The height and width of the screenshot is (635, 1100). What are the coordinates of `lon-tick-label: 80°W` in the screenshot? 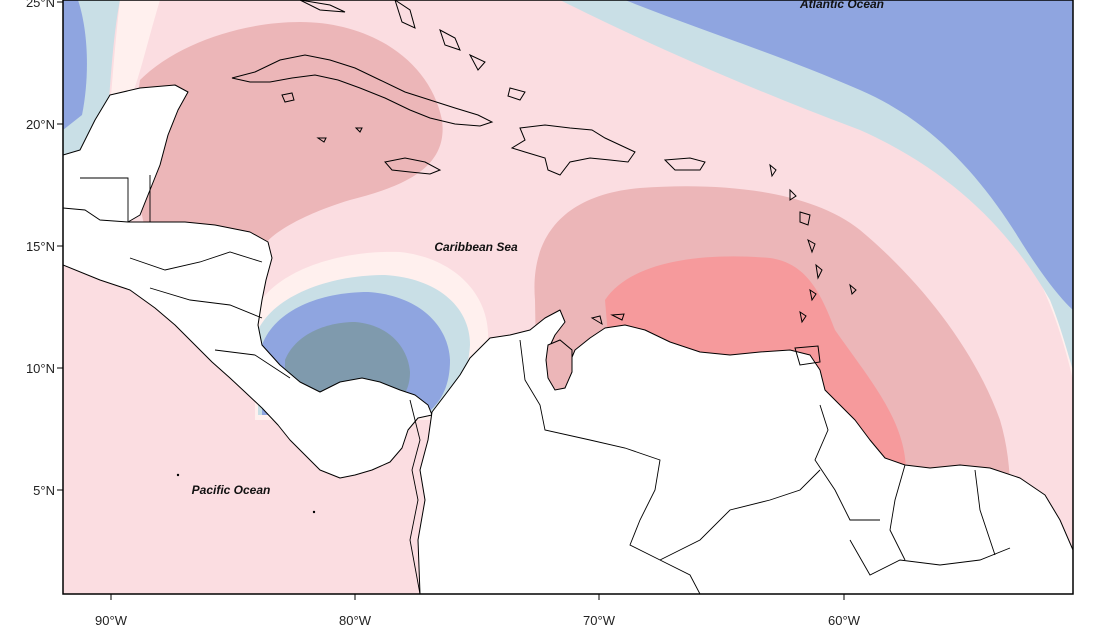 It's located at (355, 620).